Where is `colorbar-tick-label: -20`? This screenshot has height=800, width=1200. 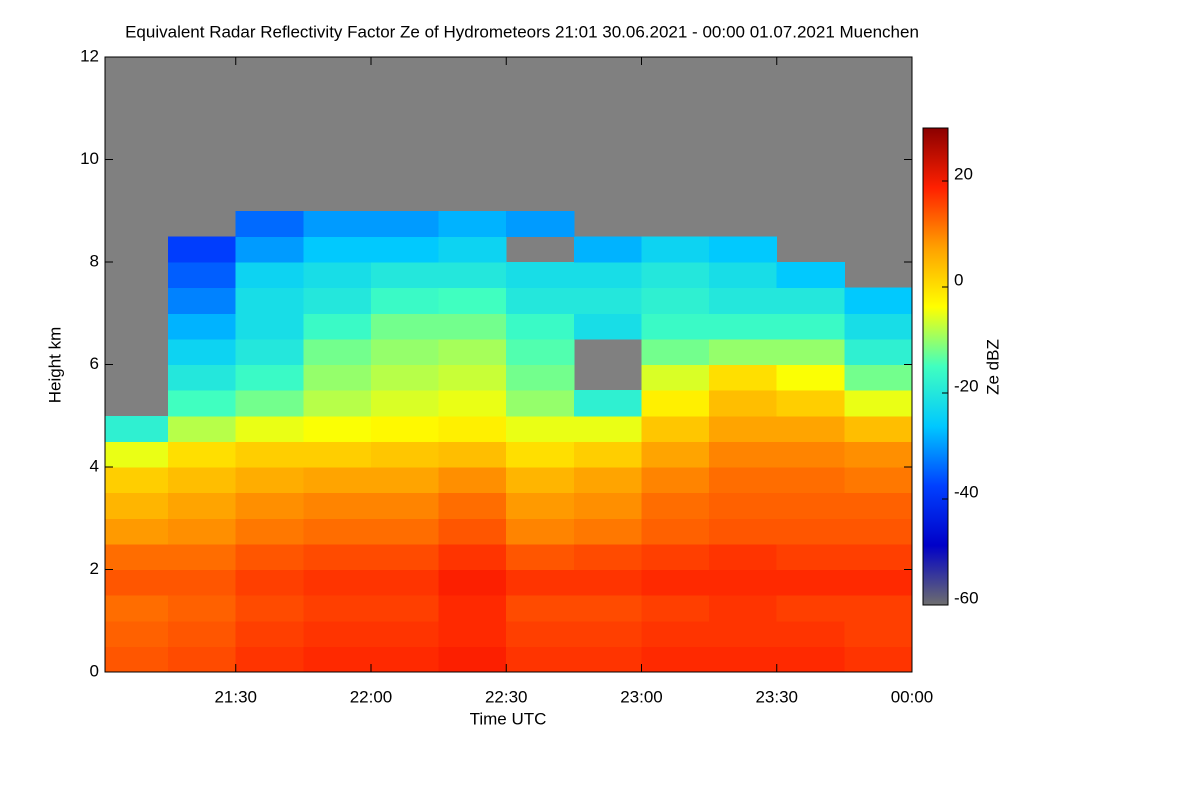 colorbar-tick-label: -20 is located at coordinates (966, 385).